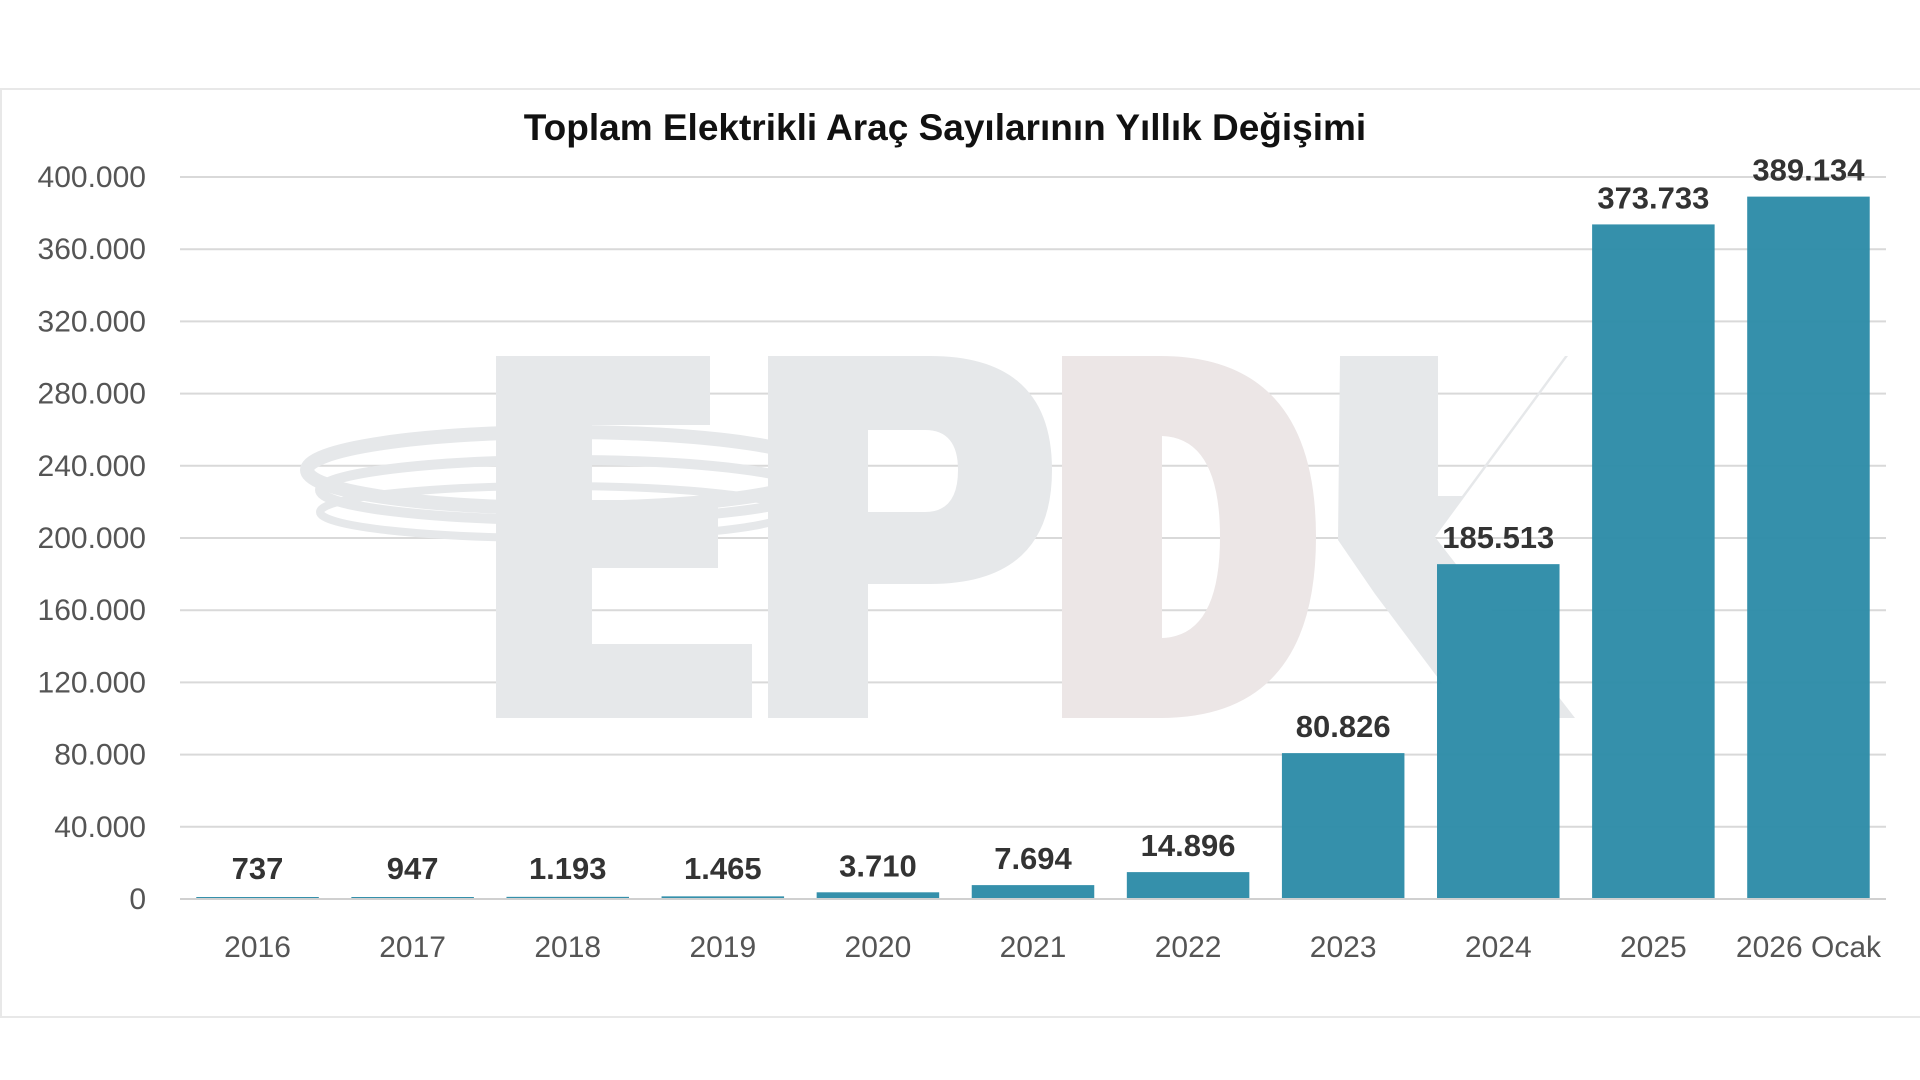 This screenshot has height=1080, width=1920. I want to click on data-label: 737, so click(258, 868).